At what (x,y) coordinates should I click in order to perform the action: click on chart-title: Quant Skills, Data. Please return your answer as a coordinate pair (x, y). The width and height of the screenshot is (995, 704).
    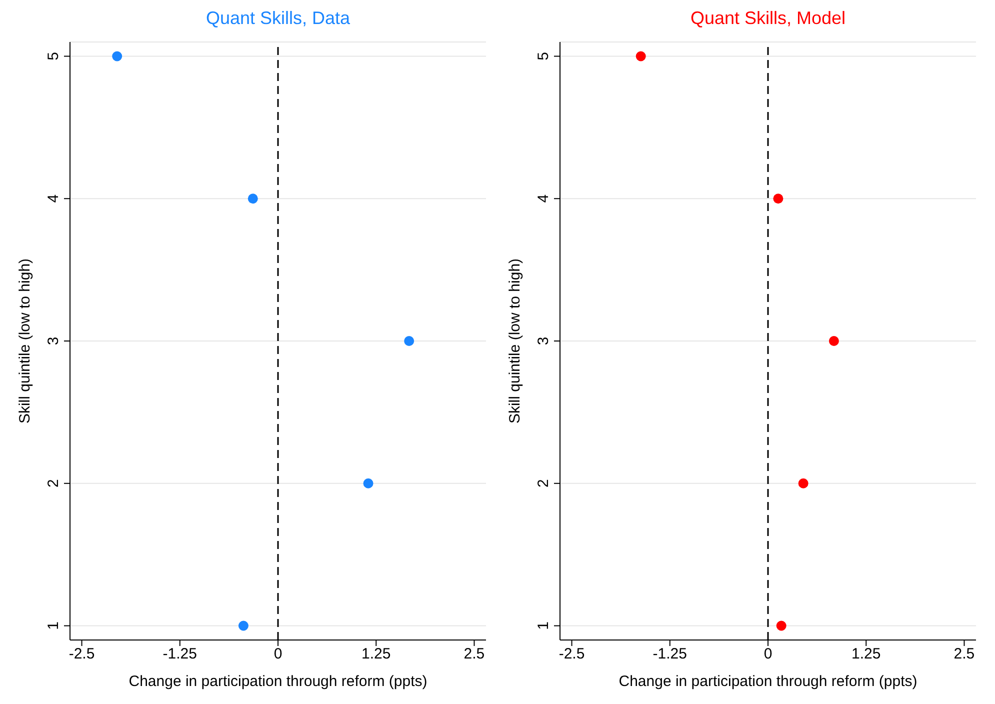
    Looking at the image, I should click on (278, 19).